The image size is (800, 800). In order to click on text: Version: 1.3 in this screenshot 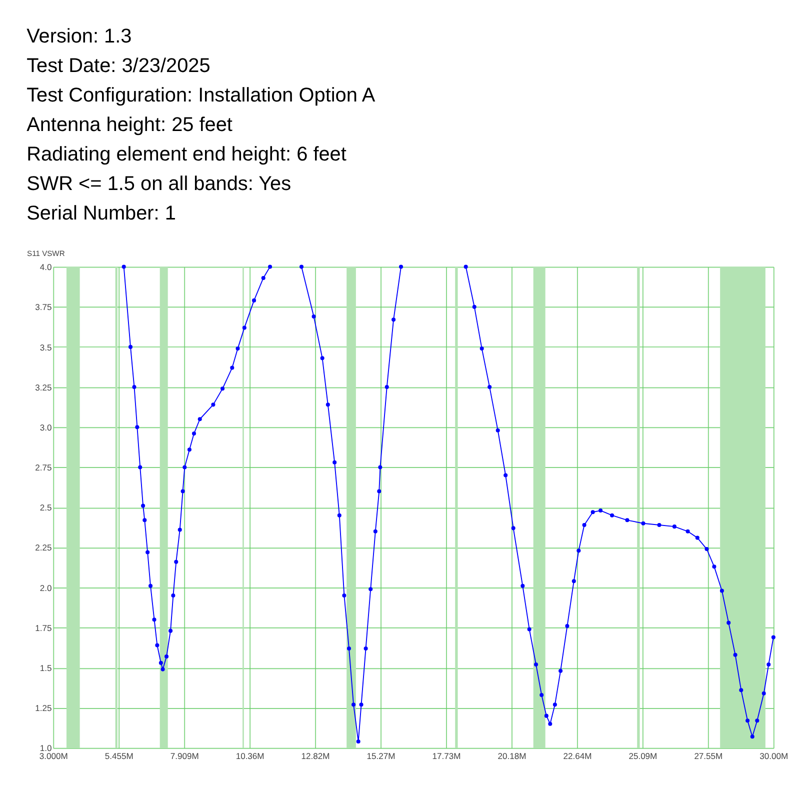, I will do `click(79, 36)`.